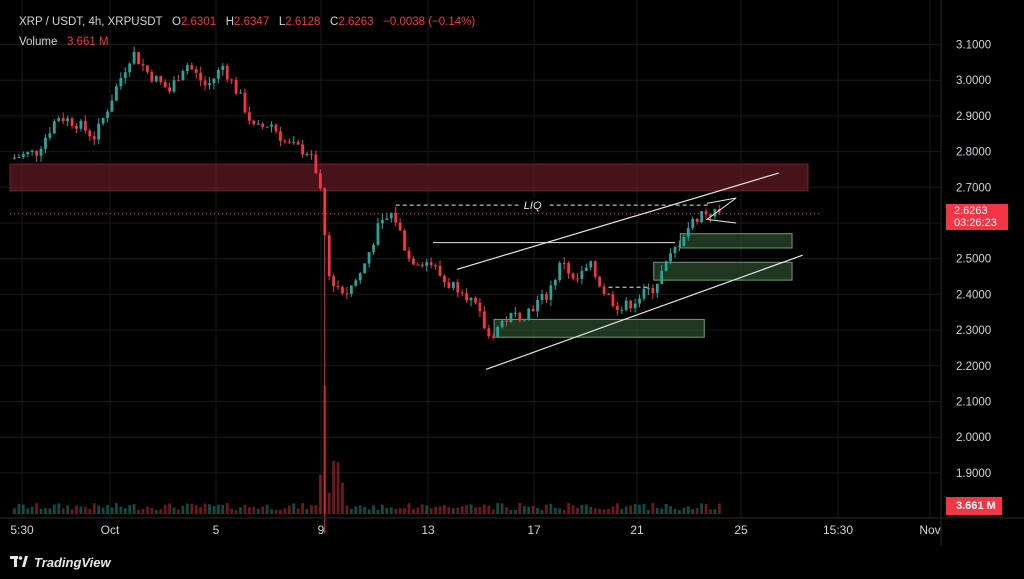 The height and width of the screenshot is (579, 1024). Describe the element at coordinates (198, 22) in the screenshot. I see `open-value: 2.6301` at that location.